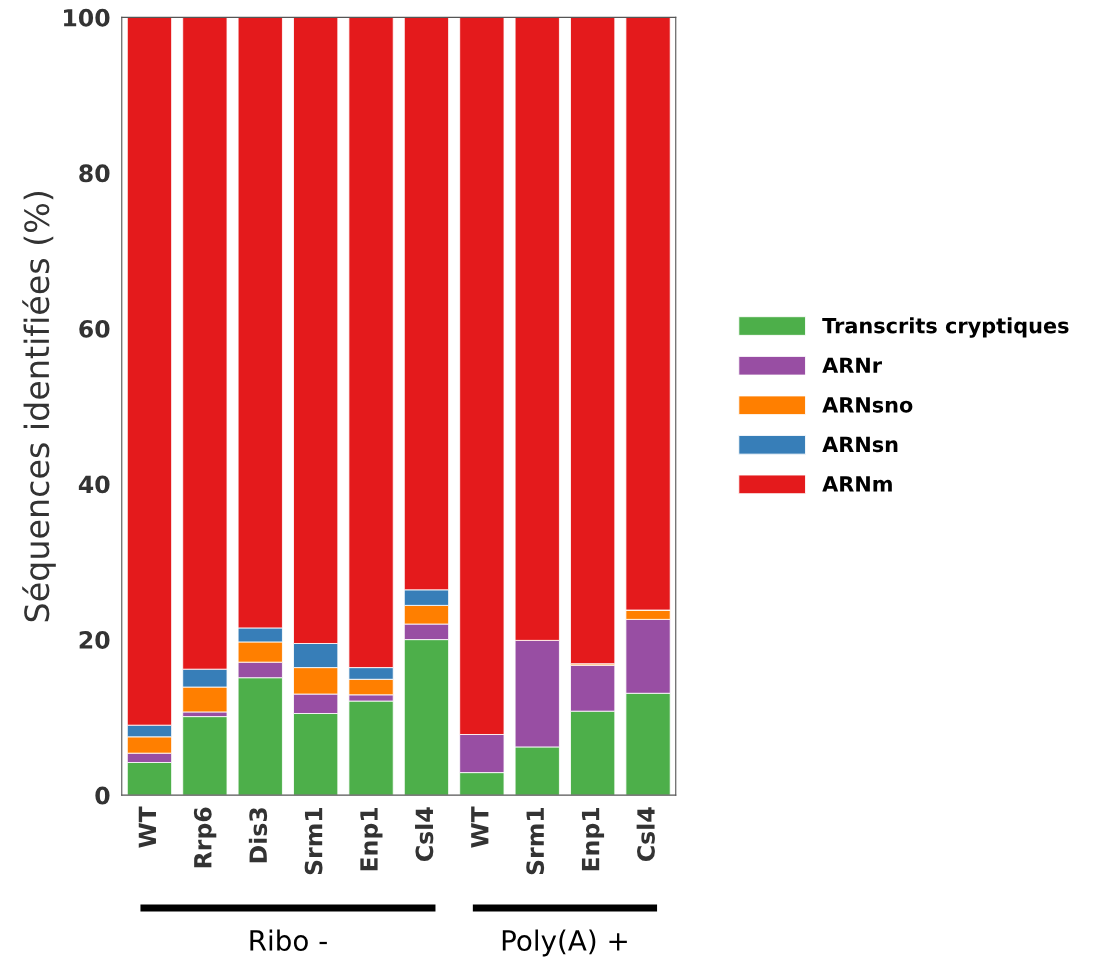  I want to click on y-tick-label: 20, so click(94, 640).